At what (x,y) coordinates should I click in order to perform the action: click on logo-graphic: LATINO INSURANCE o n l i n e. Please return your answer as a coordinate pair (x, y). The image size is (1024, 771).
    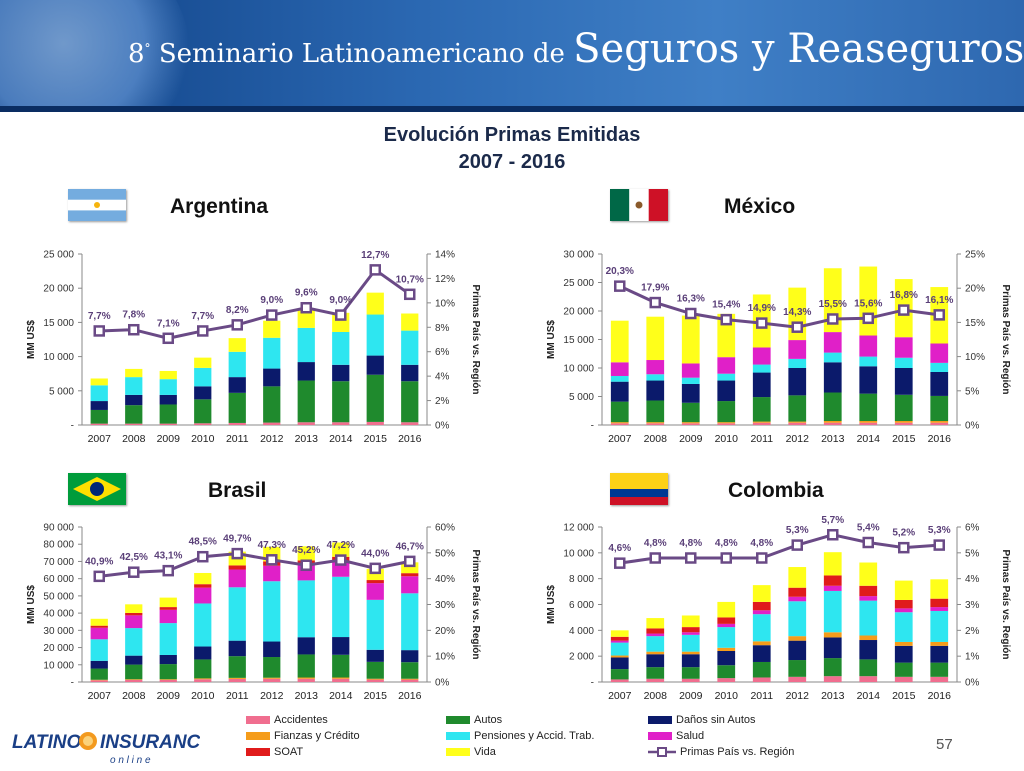
    Looking at the image, I should click on (113, 749).